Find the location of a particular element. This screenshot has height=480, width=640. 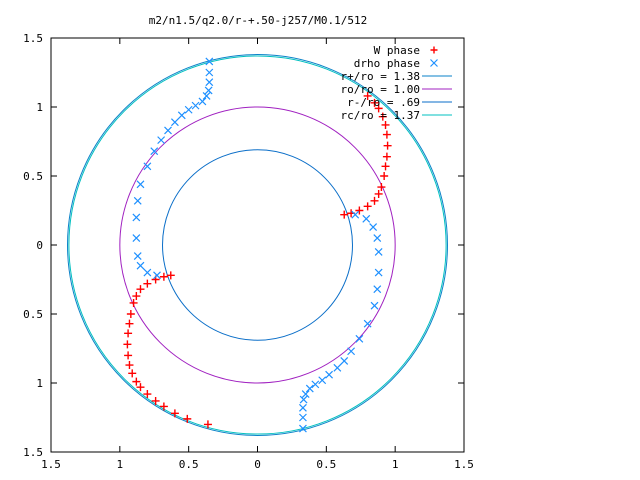

legend-label: rc/ro = 1.37 is located at coordinates (380, 115).